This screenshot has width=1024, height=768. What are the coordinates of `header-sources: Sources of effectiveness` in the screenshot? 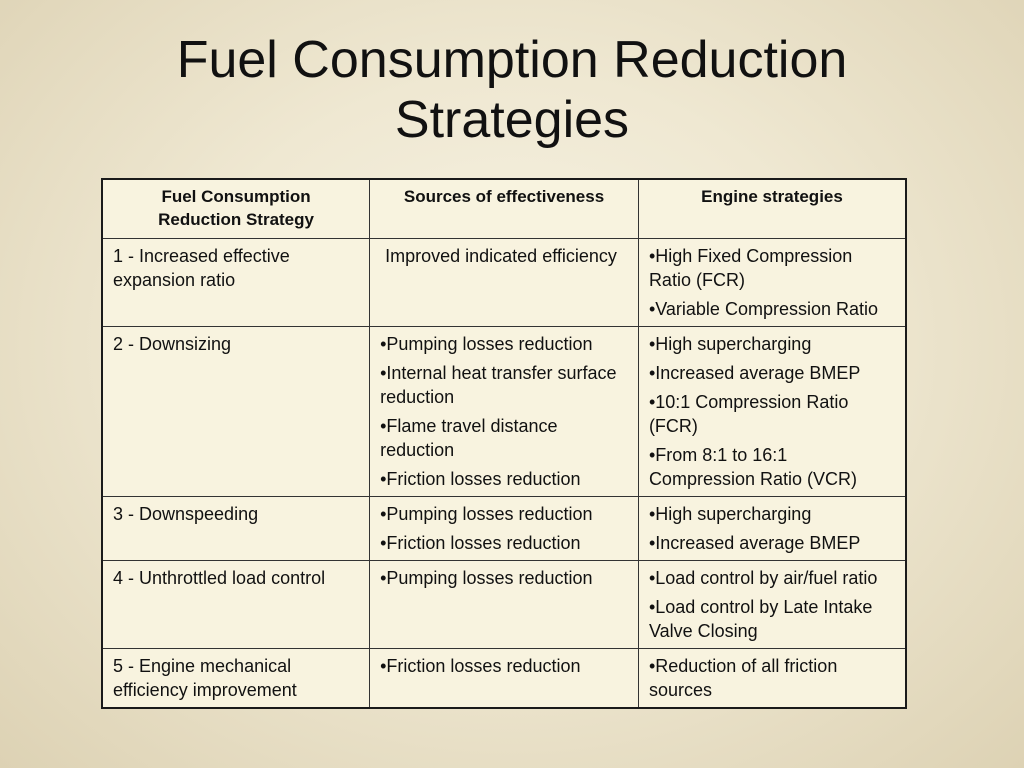 It's located at (504, 208).